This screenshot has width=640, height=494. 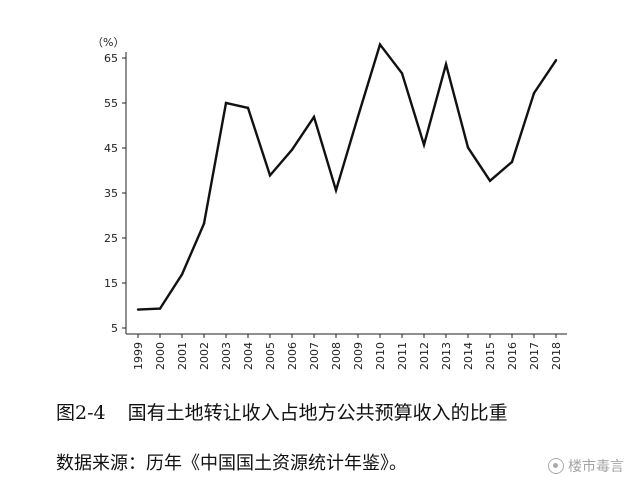 What do you see at coordinates (596, 467) in the screenshot?
I see `watermark-text: 楼市毒言` at bounding box center [596, 467].